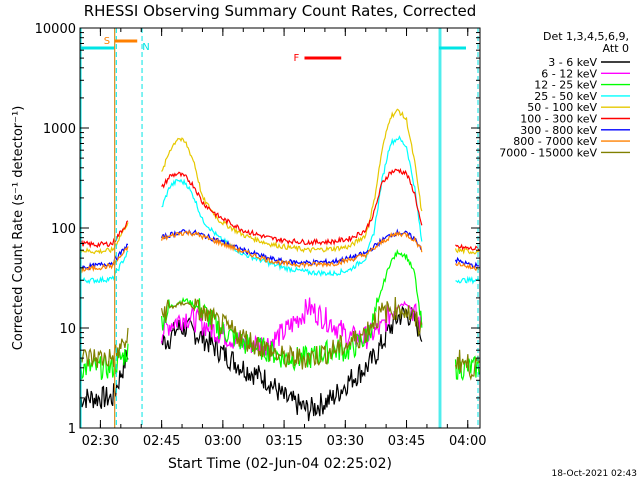  I want to click on x-tick-label-3: 03:15, so click(283, 441).